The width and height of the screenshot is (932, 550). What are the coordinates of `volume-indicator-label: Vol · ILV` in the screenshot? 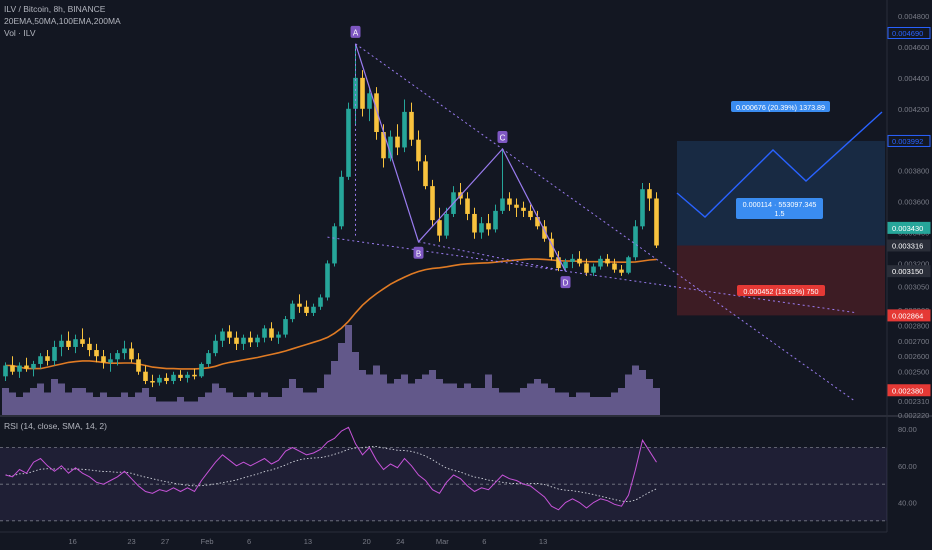 It's located at (20, 33).